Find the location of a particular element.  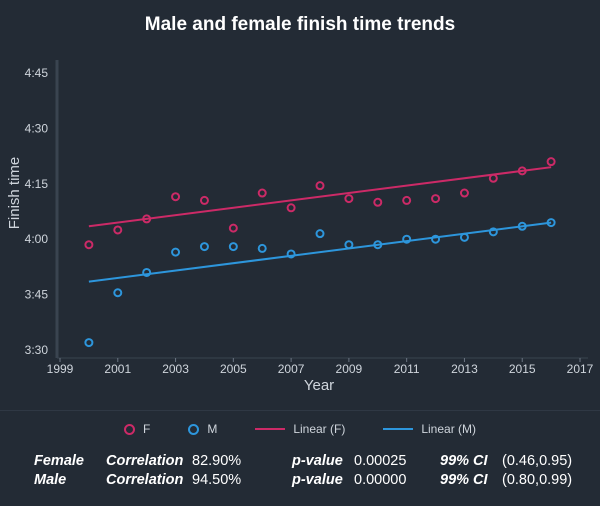

stat-correlation-value: 82.90% is located at coordinates (217, 461).